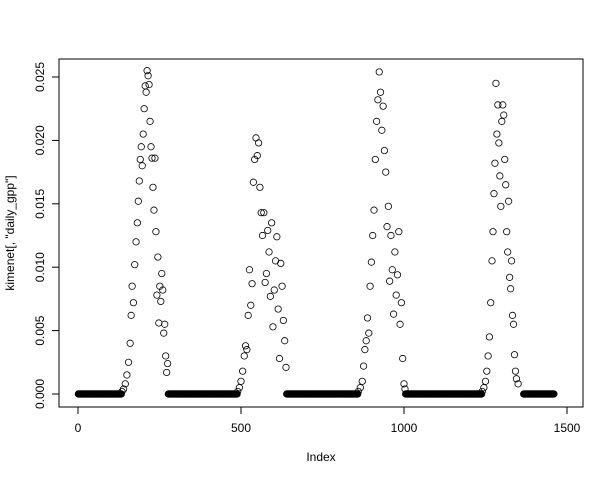 This screenshot has height=480, width=600. I want to click on y-tick-label: 0.020, so click(40, 140).